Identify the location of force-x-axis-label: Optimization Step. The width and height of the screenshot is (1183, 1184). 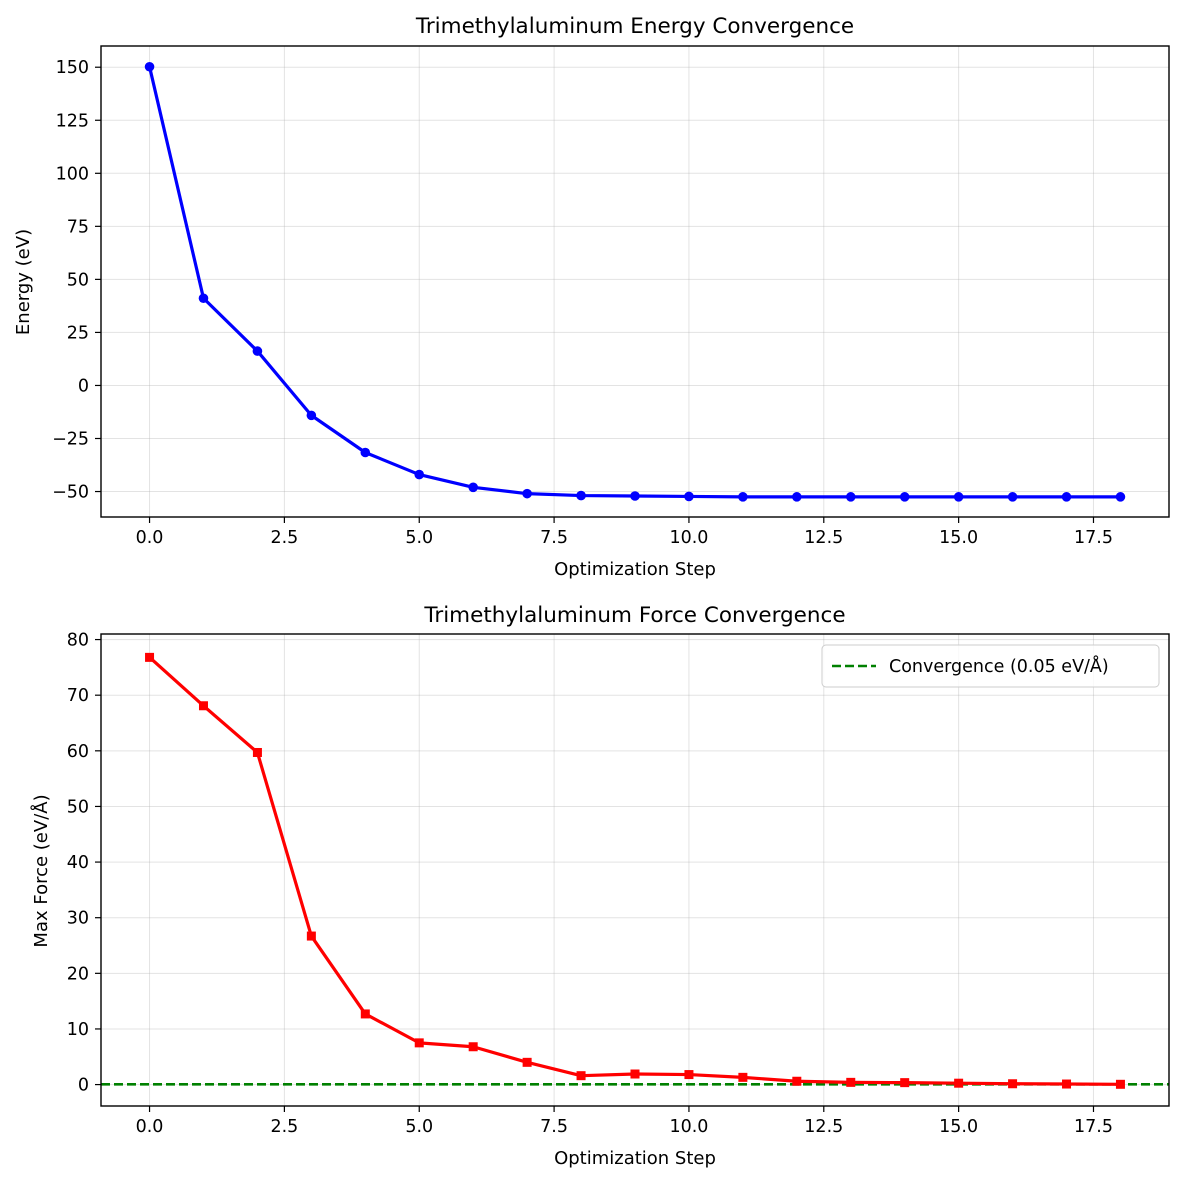
(635, 1158).